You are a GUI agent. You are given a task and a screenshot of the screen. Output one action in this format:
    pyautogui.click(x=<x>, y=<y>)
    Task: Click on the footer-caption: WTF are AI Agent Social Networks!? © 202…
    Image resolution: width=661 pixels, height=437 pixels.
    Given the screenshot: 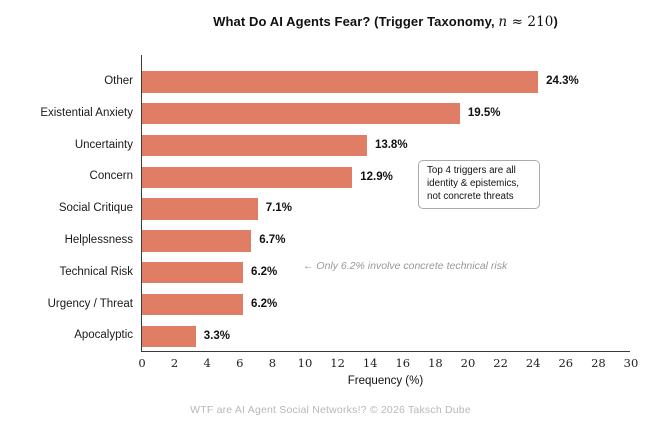 What is the action you would take?
    pyautogui.click(x=330, y=410)
    